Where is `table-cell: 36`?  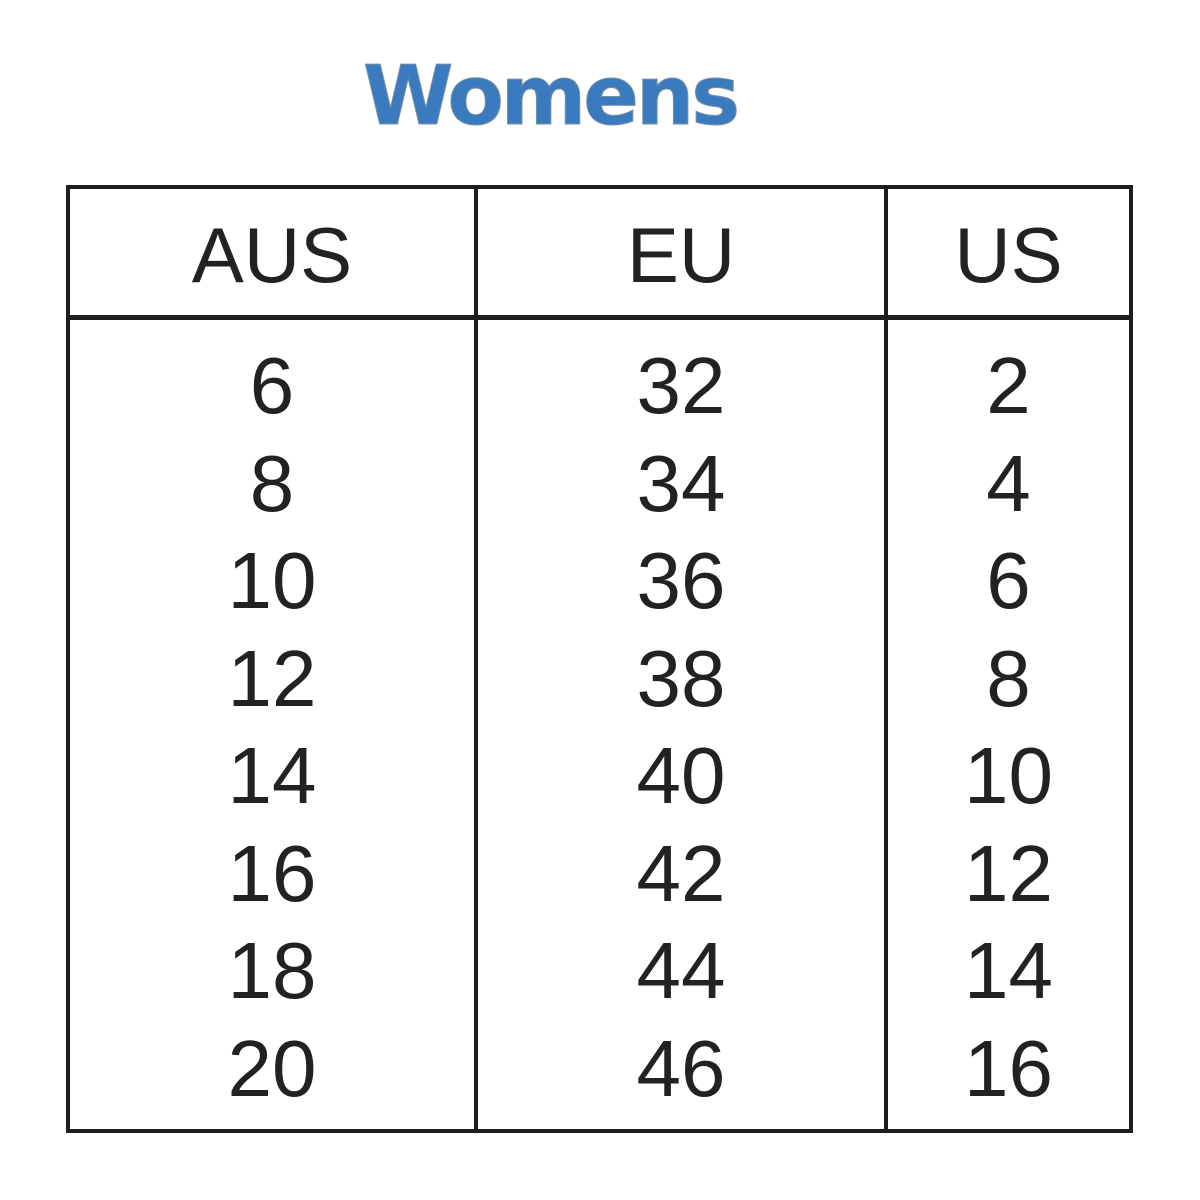 table-cell: 36 is located at coordinates (681, 580).